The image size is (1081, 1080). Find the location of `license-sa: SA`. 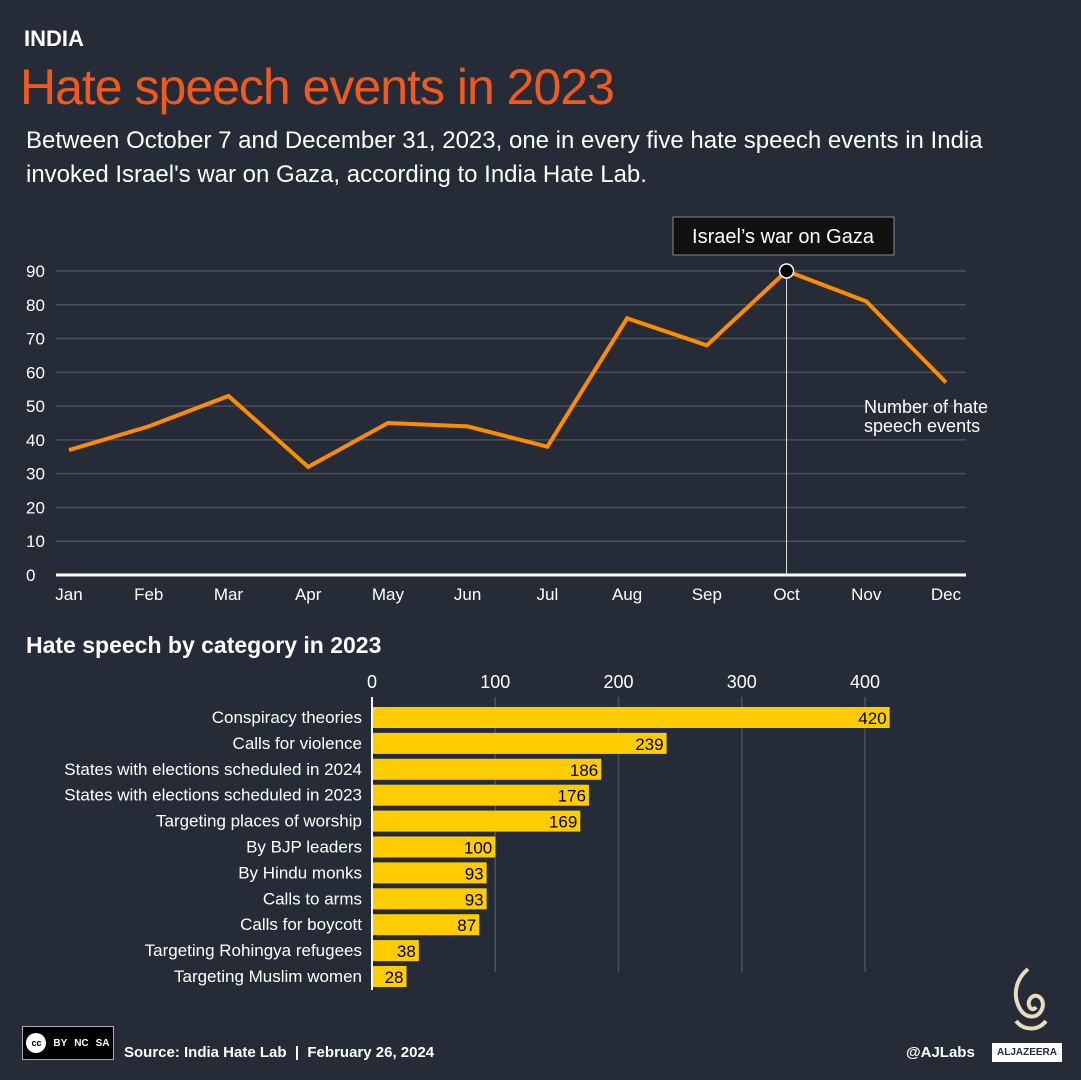

license-sa: SA is located at coordinates (102, 1043).